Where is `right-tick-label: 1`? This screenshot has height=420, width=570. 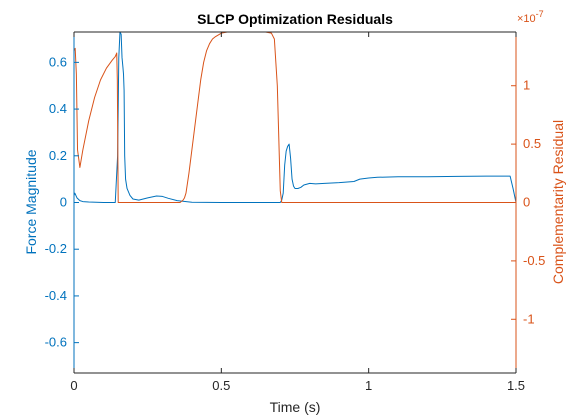 right-tick-label: 1 is located at coordinates (526, 85).